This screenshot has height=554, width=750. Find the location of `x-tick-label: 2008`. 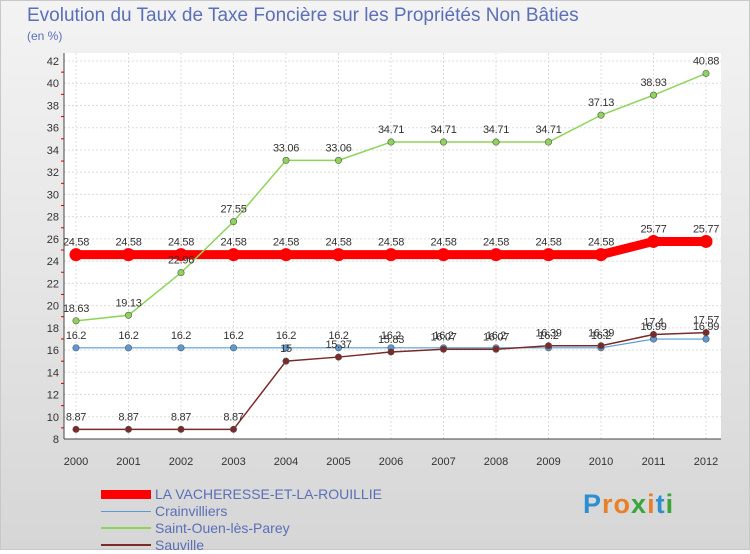

x-tick-label: 2008 is located at coordinates (496, 462).